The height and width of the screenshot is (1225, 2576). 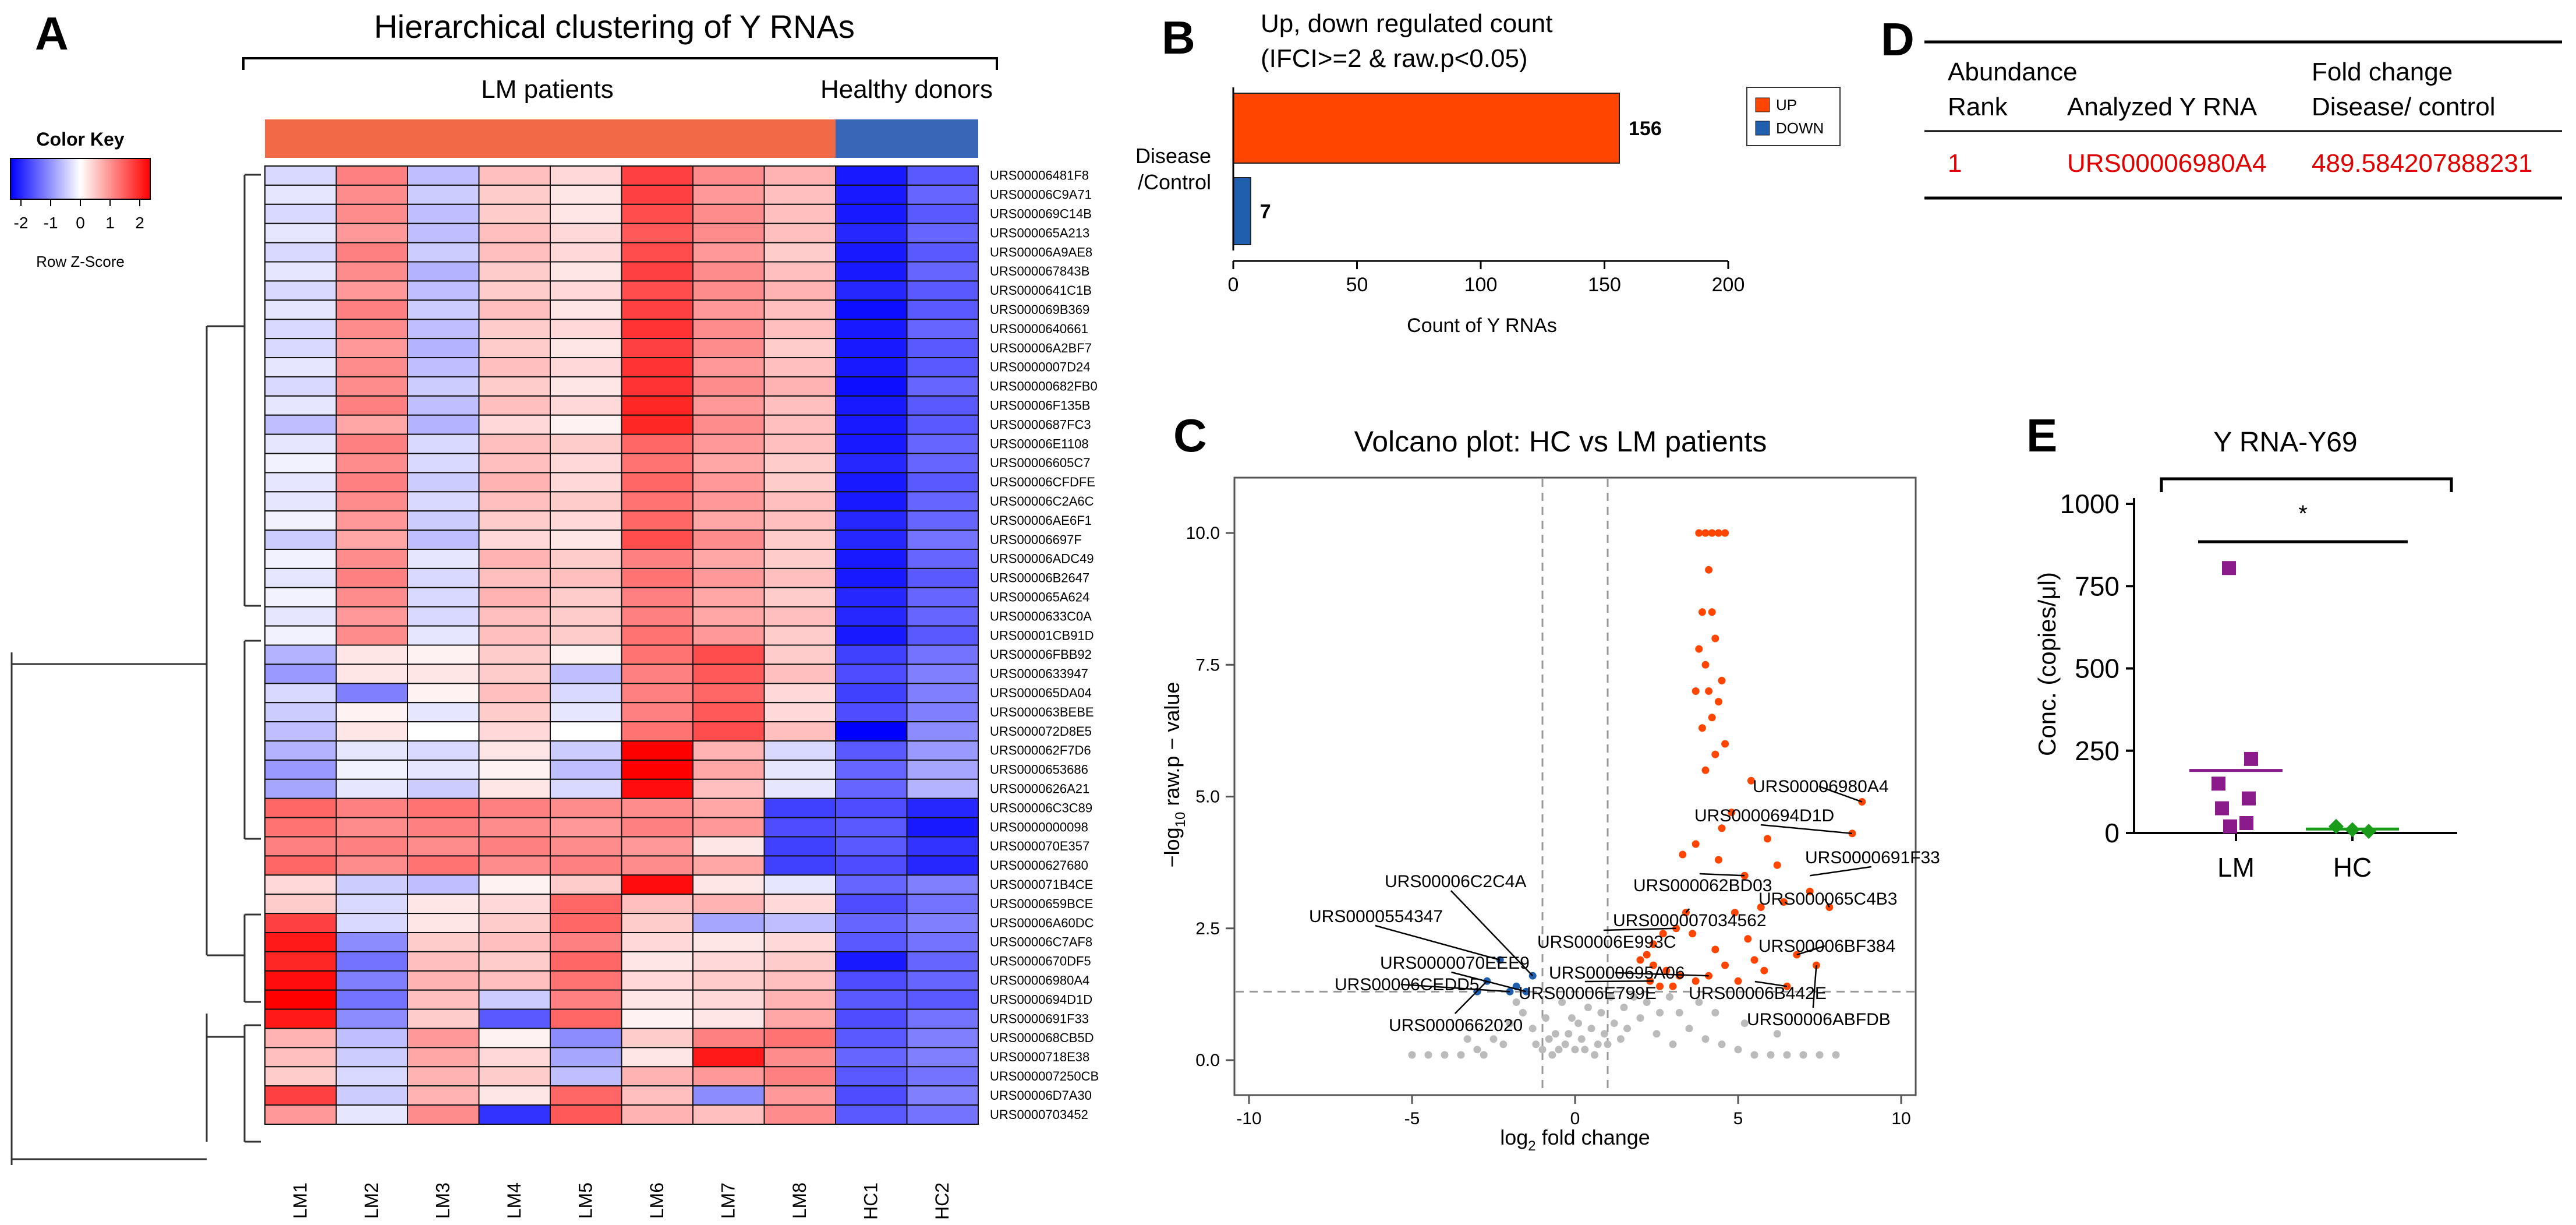 What do you see at coordinates (1178, 37) in the screenshot?
I see `panel-label-b: B` at bounding box center [1178, 37].